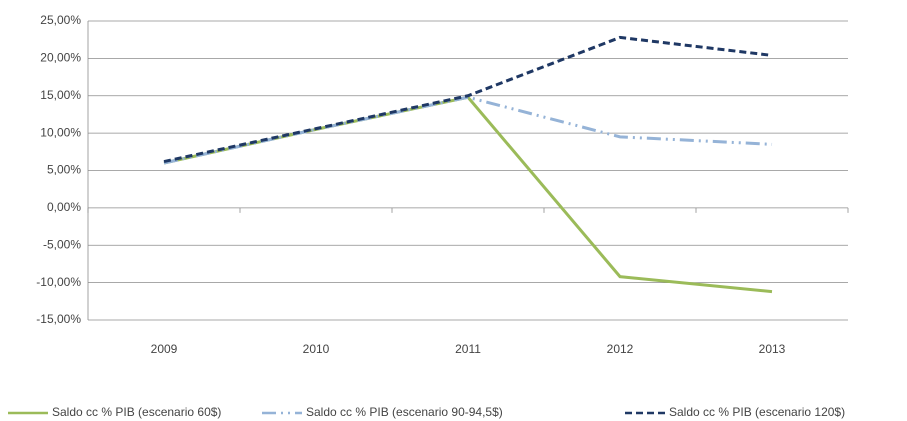 This screenshot has width=907, height=421. What do you see at coordinates (620, 349) in the screenshot?
I see `x-tick-label: 2012` at bounding box center [620, 349].